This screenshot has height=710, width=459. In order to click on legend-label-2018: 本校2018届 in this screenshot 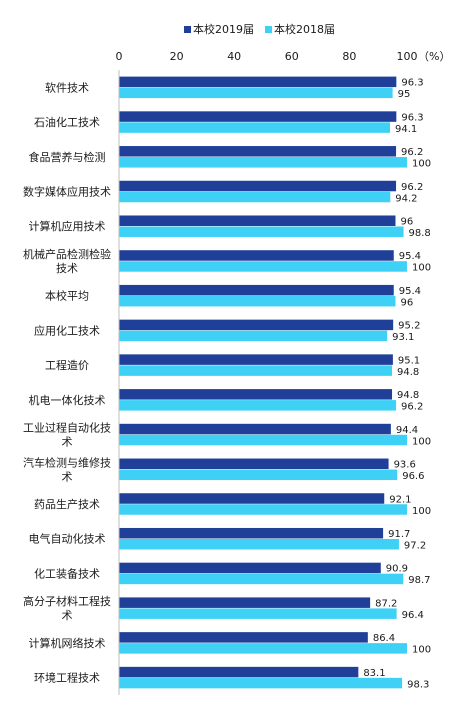, I will do `click(304, 29)`.